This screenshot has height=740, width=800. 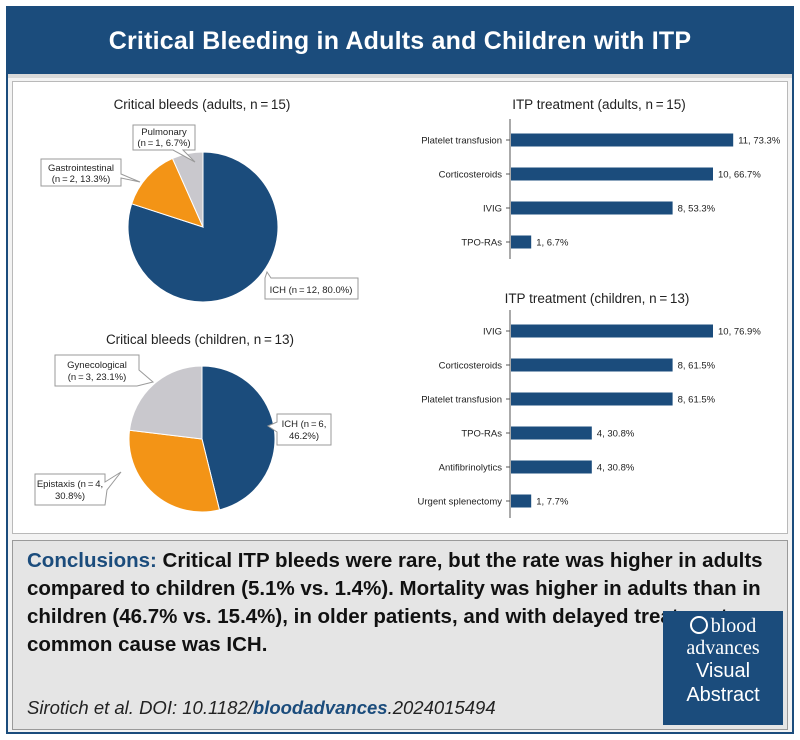 I want to click on children-bar-category-label: Antifibrinolytics, so click(x=471, y=468).